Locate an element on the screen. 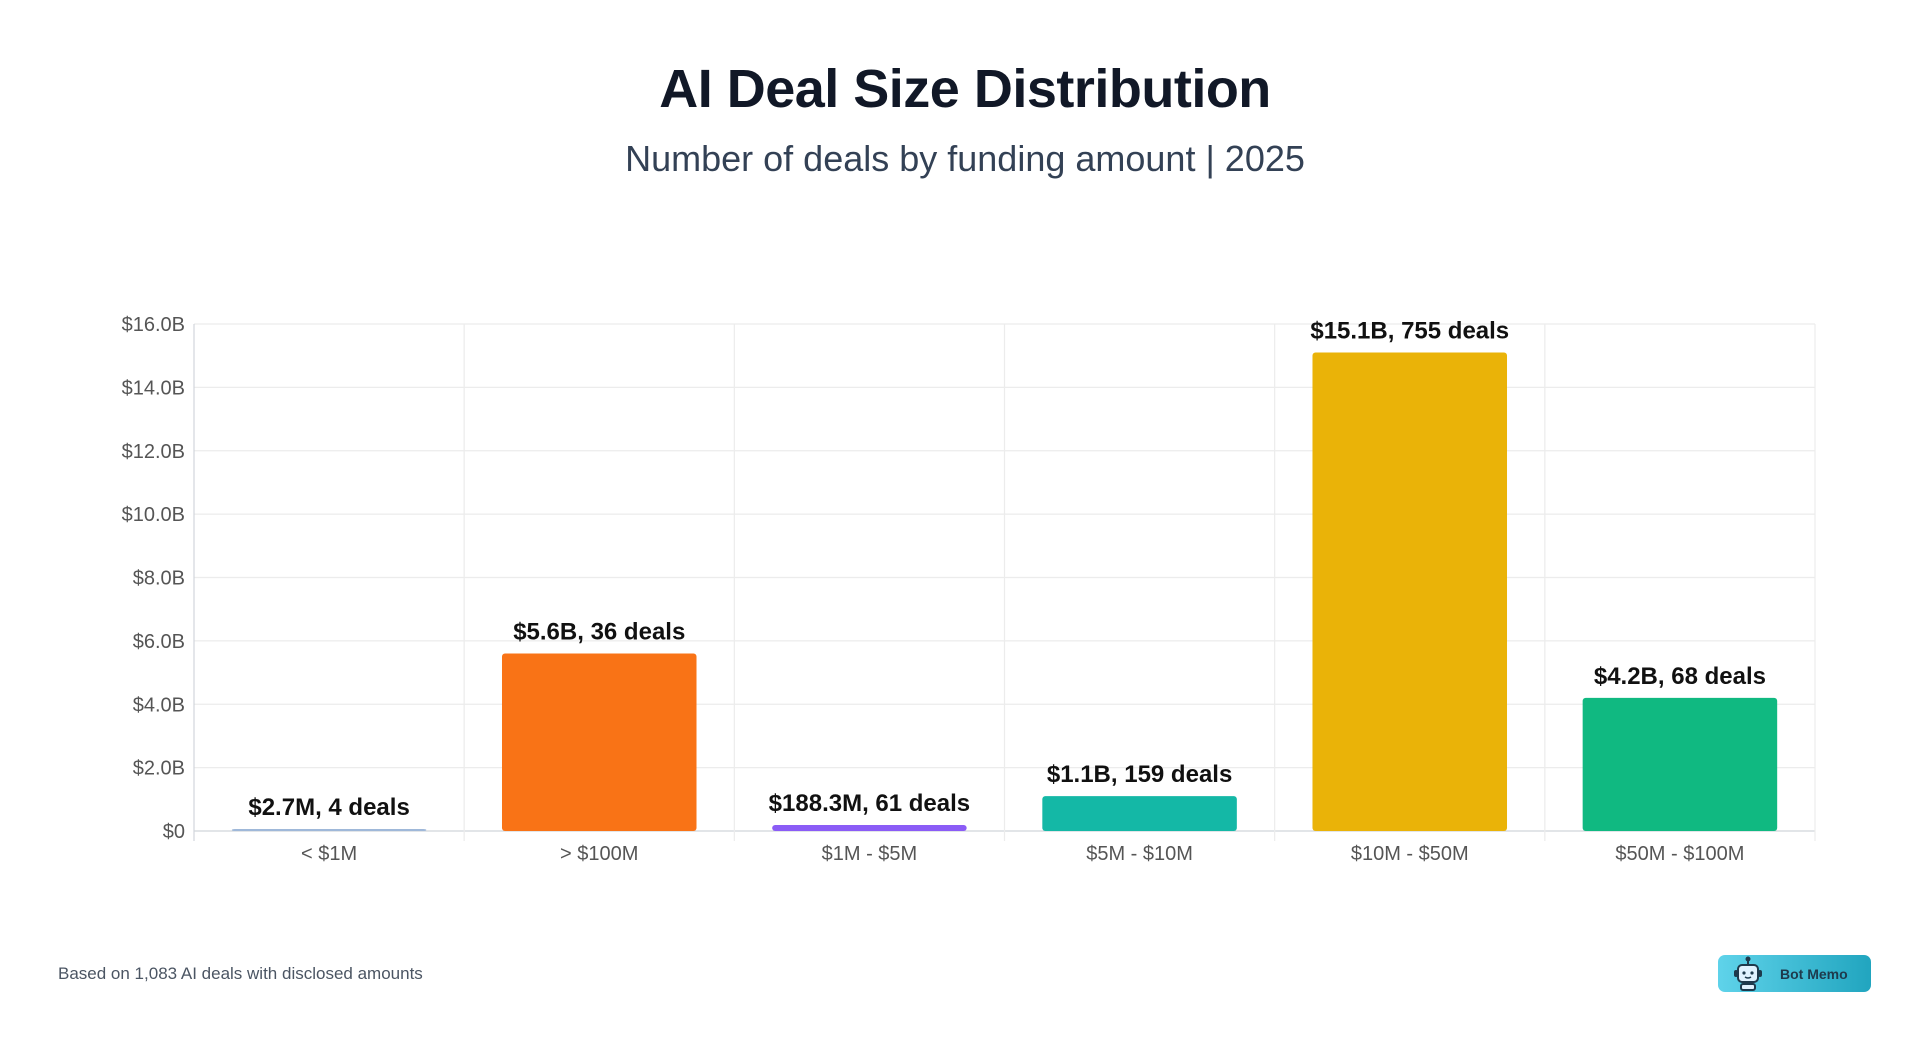  y-tick-label: $0 is located at coordinates (174, 832).